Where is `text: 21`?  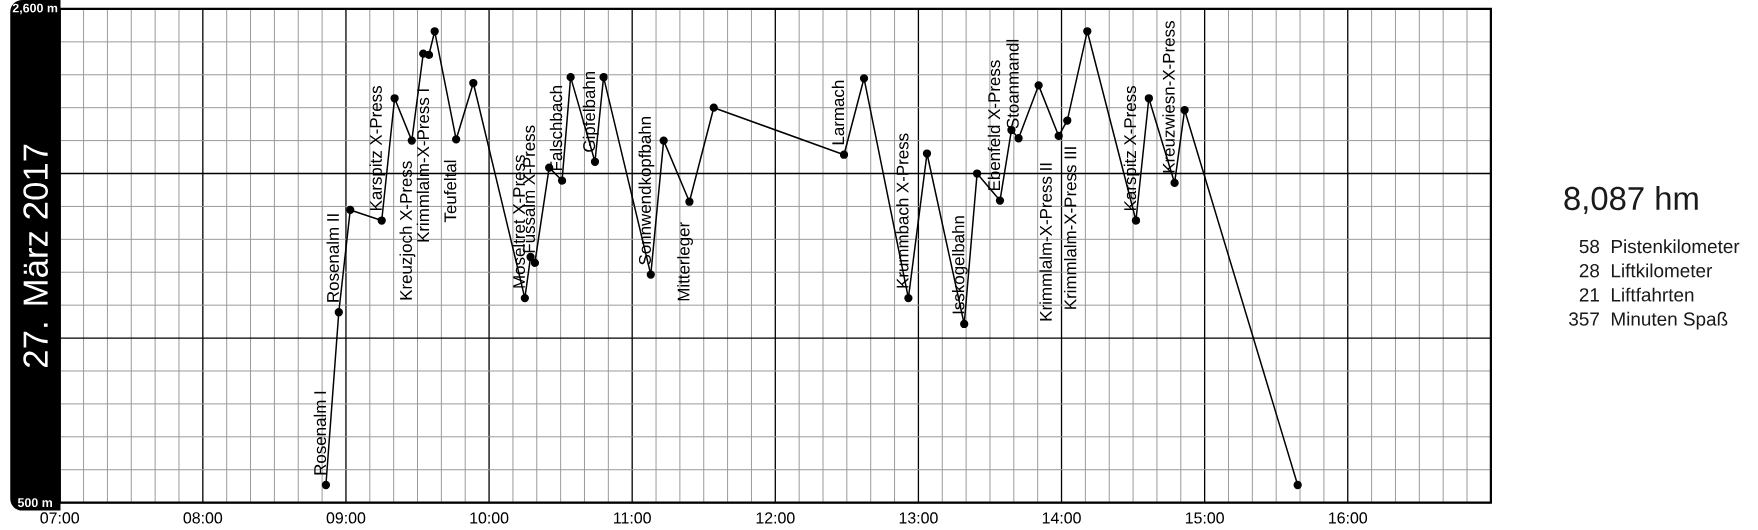 text: 21 is located at coordinates (1589, 295).